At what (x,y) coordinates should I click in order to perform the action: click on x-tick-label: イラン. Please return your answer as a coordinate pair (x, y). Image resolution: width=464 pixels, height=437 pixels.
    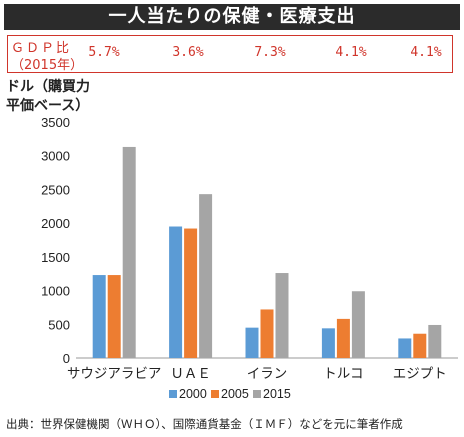
    Looking at the image, I should click on (267, 374).